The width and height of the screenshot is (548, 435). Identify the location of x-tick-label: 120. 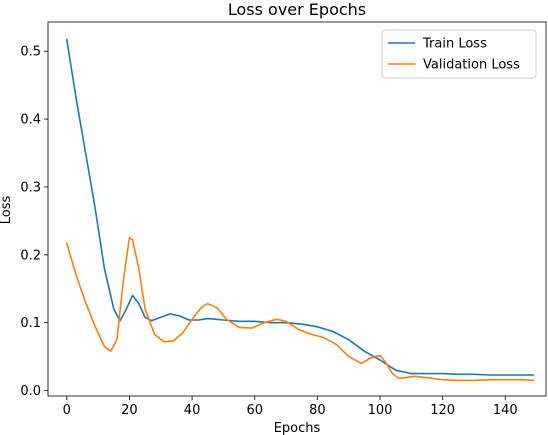
(442, 410).